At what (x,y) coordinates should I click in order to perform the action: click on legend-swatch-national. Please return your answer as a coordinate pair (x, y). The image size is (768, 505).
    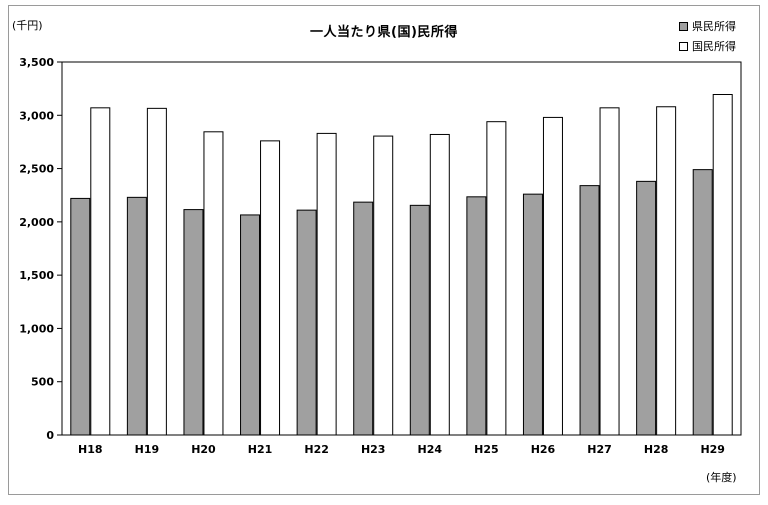
    Looking at the image, I should click on (683, 46).